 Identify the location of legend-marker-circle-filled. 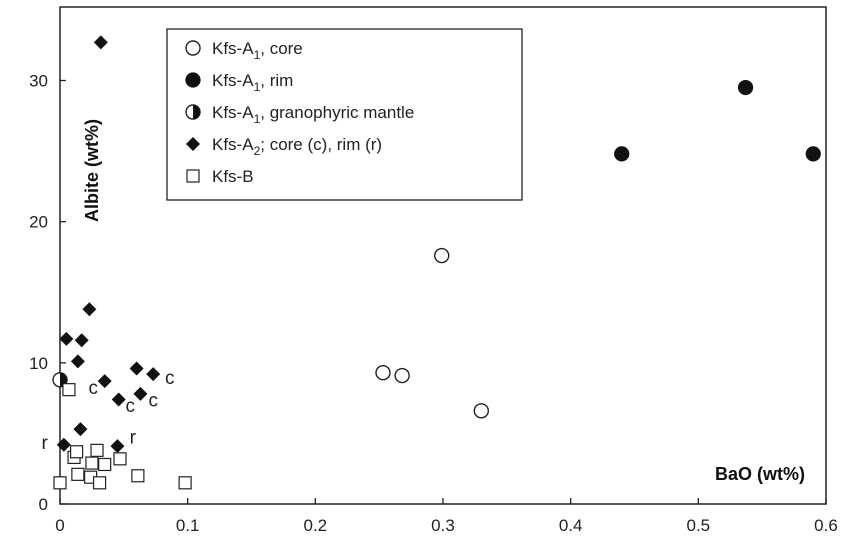
(193, 80).